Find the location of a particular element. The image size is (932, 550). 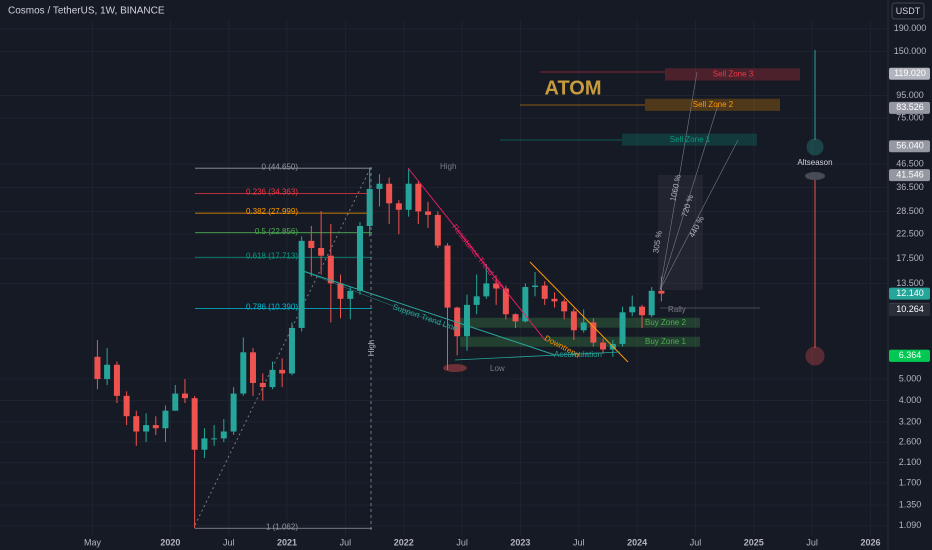

zone-label: Buy Zone 1 is located at coordinates (665, 341).